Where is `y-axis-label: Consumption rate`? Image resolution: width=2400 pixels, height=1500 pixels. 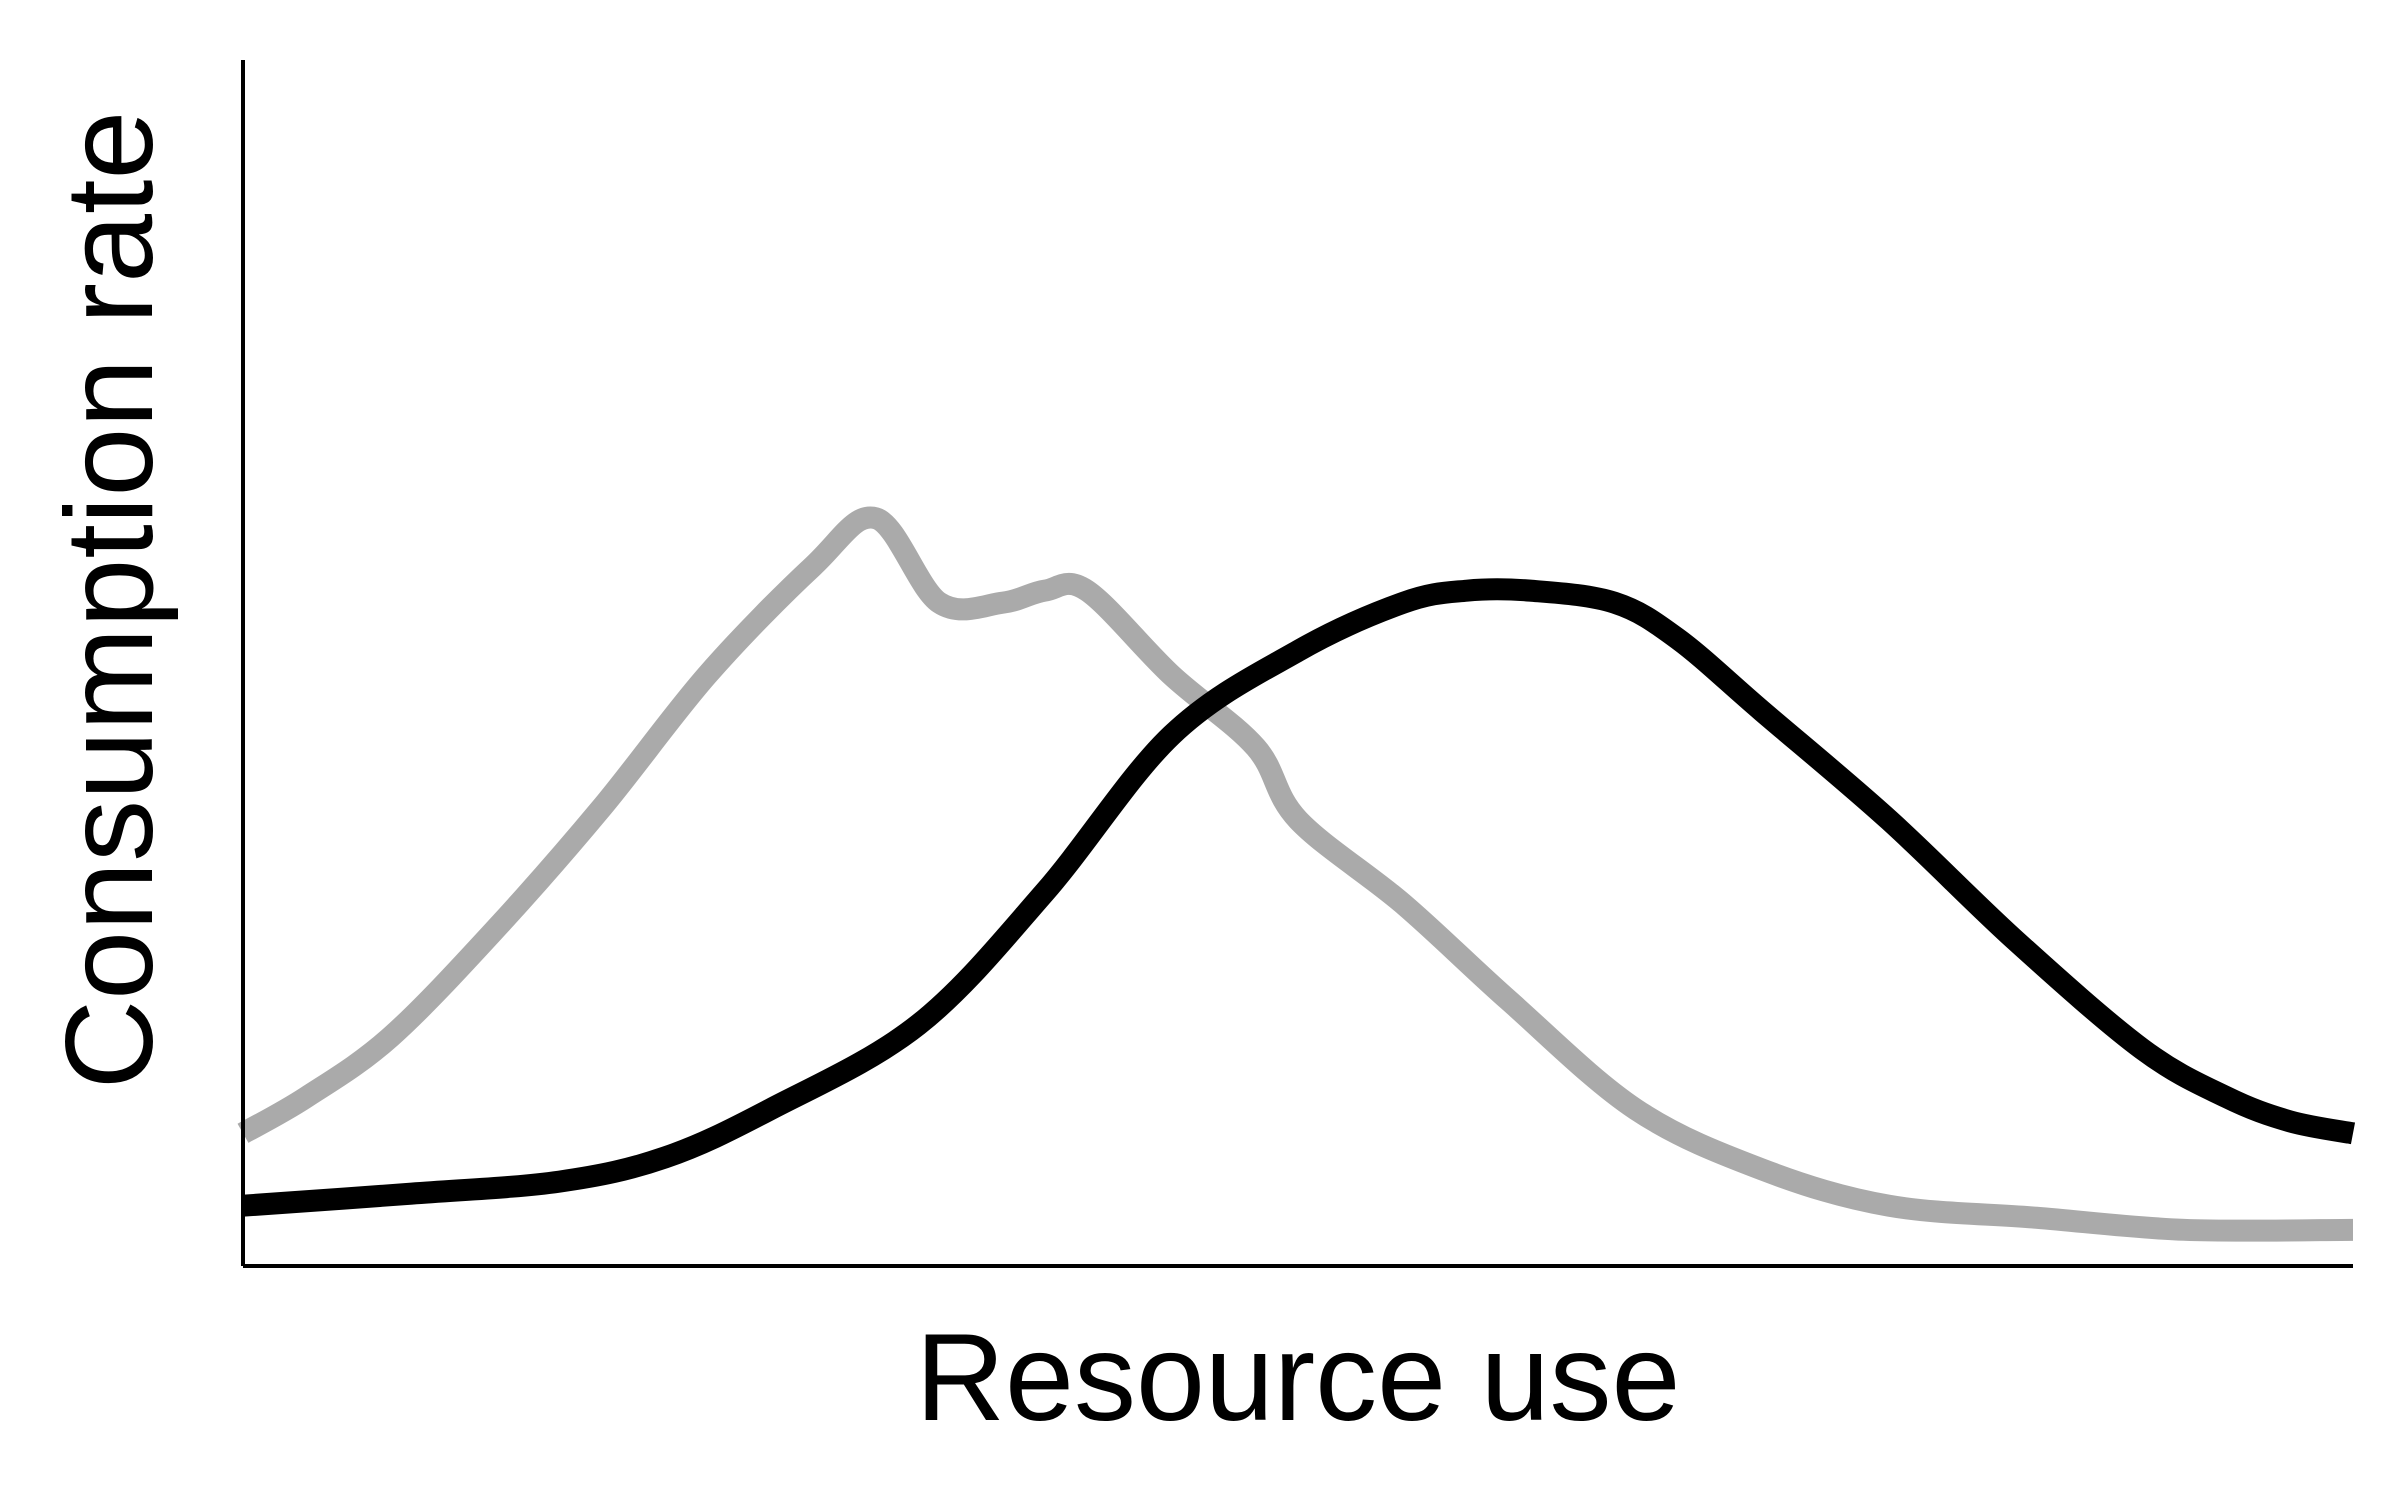
y-axis-label: Consumption rate is located at coordinates (110, 600).